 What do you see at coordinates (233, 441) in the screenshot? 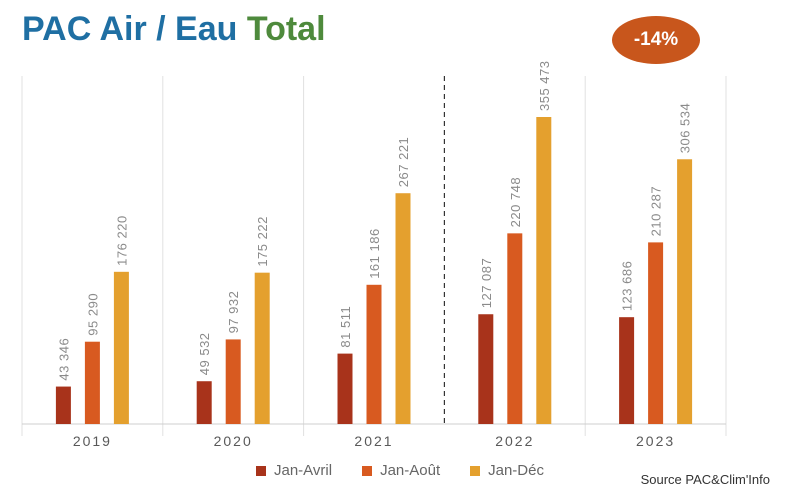
I see `x-tick-label: 2020` at bounding box center [233, 441].